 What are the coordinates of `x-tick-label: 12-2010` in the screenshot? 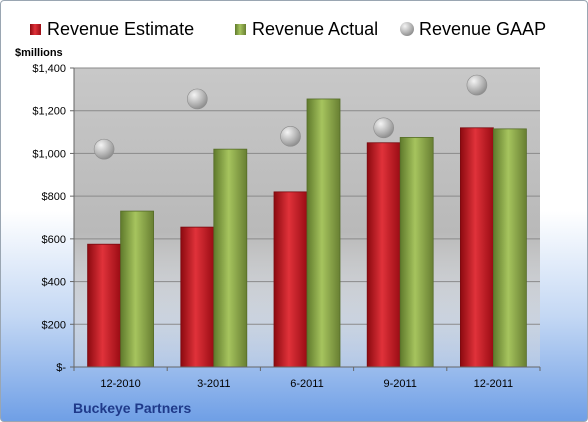 It's located at (120, 384).